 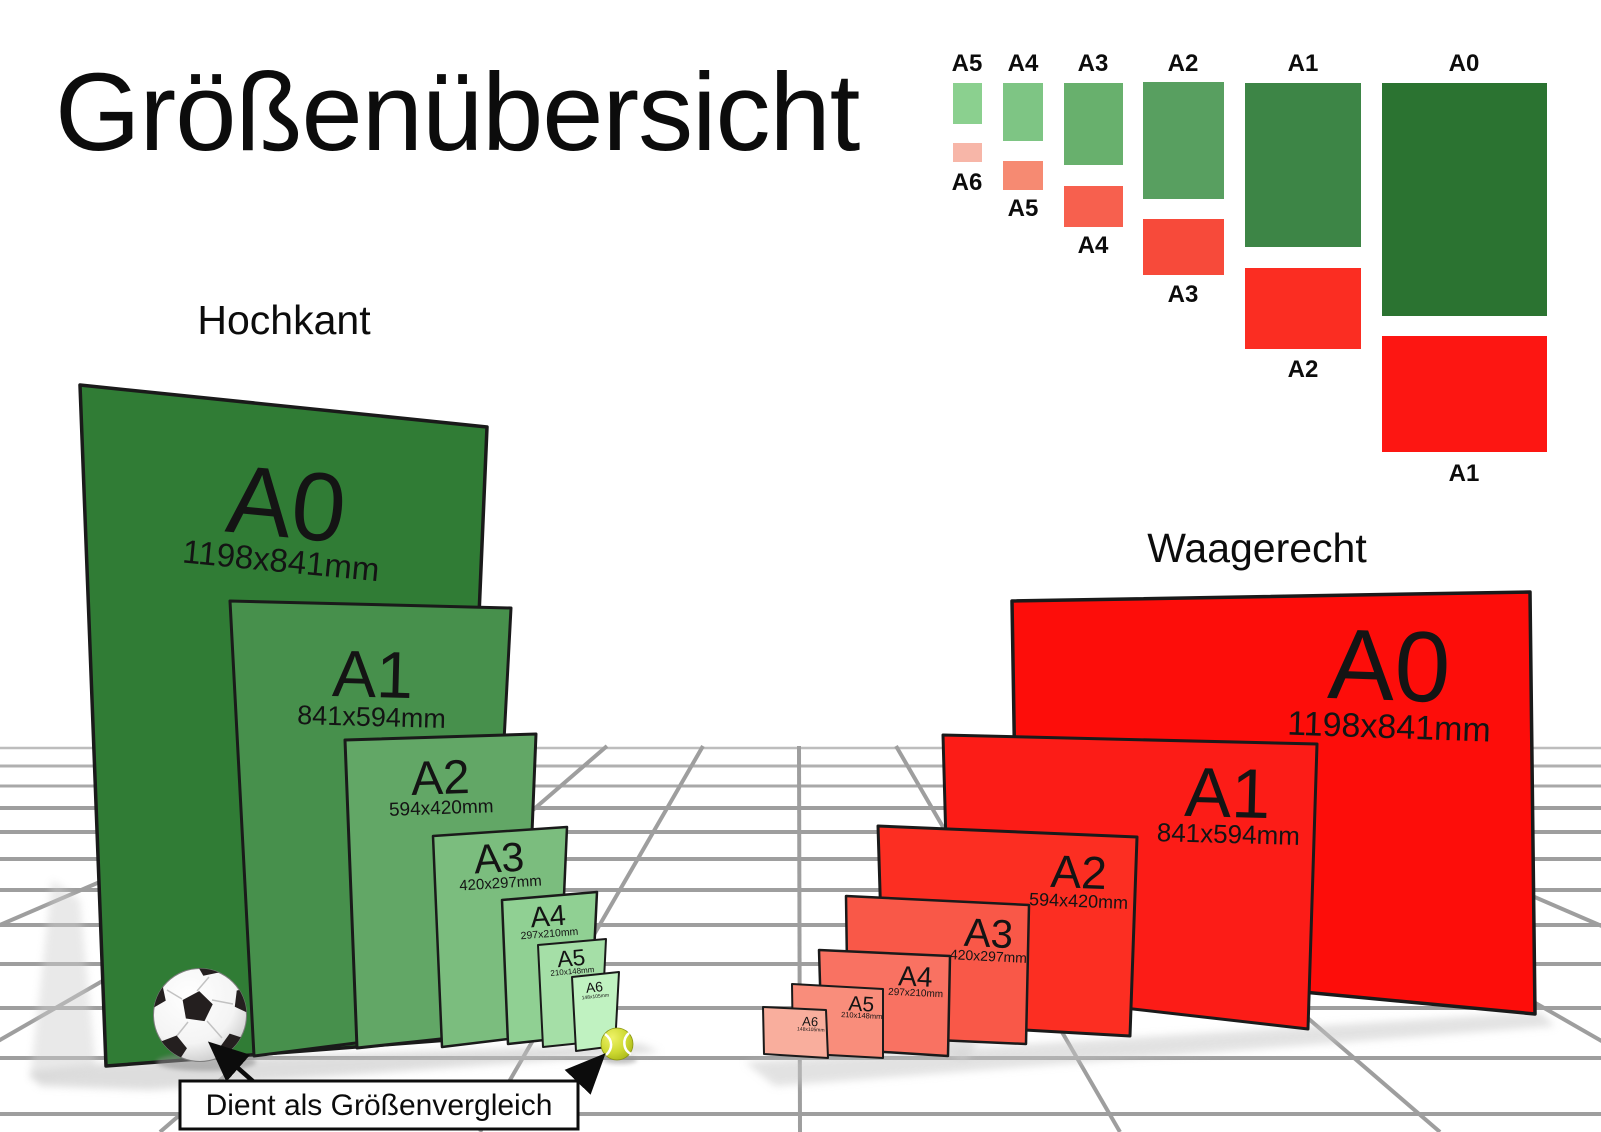 What do you see at coordinates (1303, 308) in the screenshot?
I see `legend-col5-red-swatch` at bounding box center [1303, 308].